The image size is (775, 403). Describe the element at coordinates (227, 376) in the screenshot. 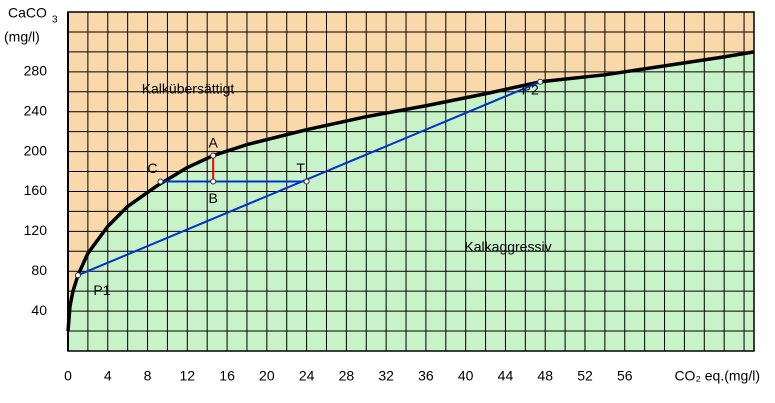

I see `x-tick-label: 16` at that location.